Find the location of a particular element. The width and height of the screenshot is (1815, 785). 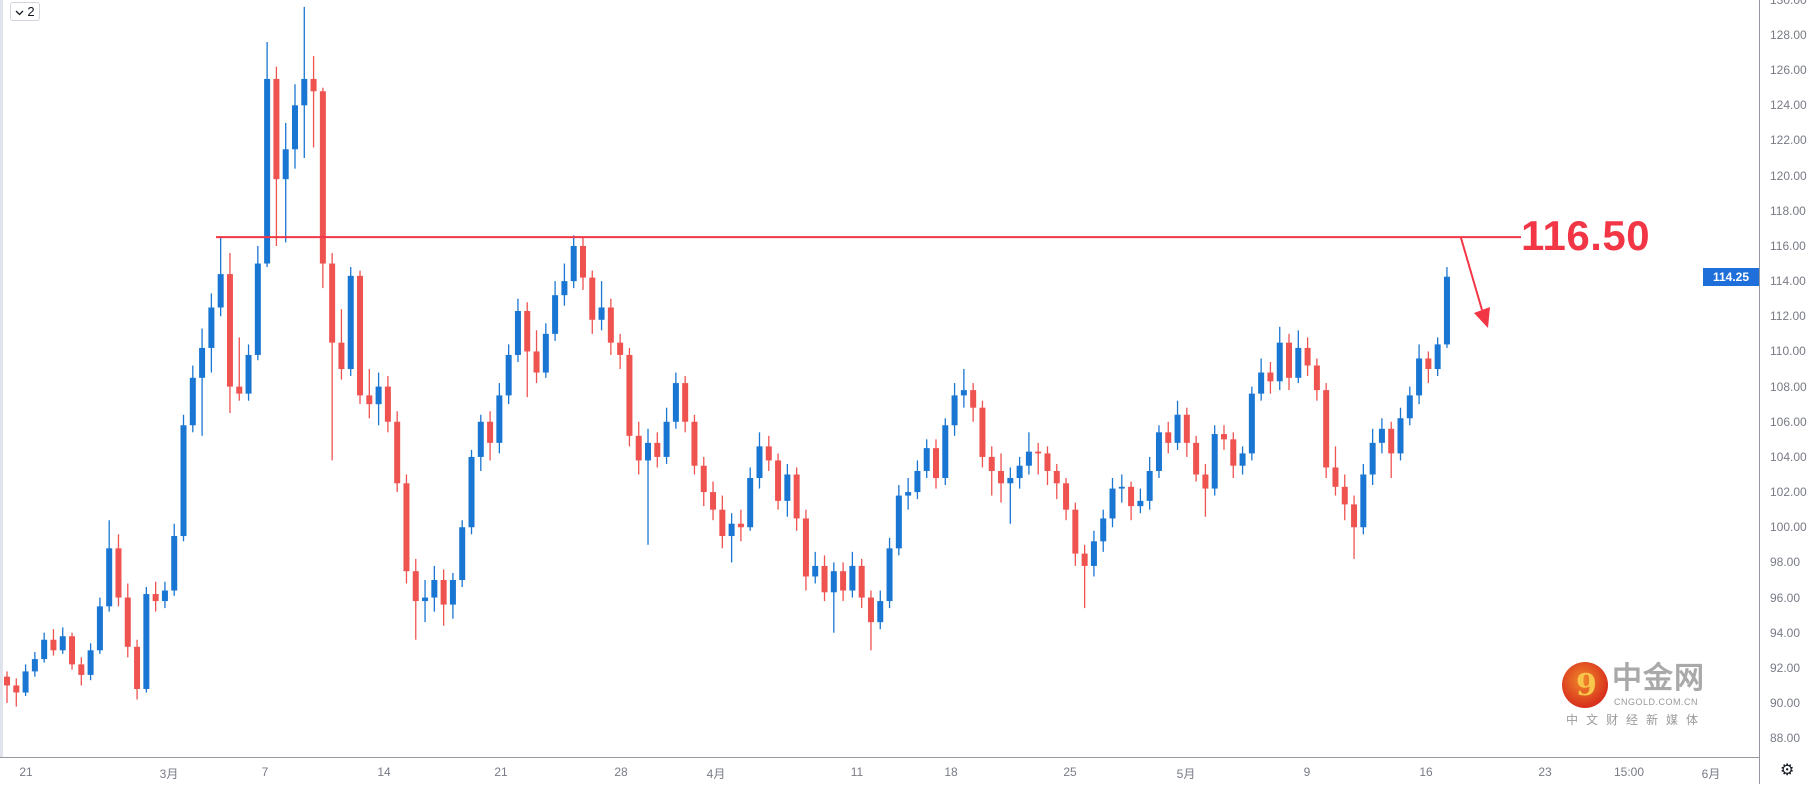

time-axis: 21 3月 7 14 21 28 4月 11 18 25 5月 9 16 23 15:00 6月 is located at coordinates (879, 771).